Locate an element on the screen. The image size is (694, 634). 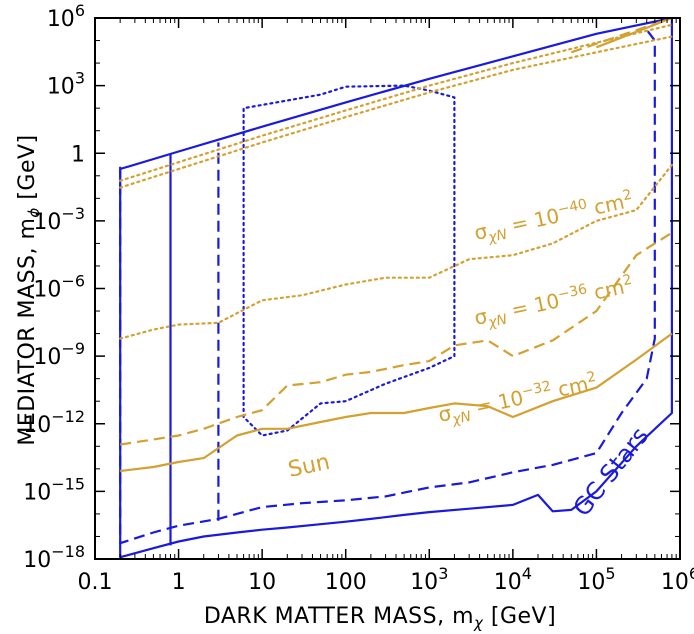
y-axis-title-unit: [GeV] is located at coordinates (27, 170).